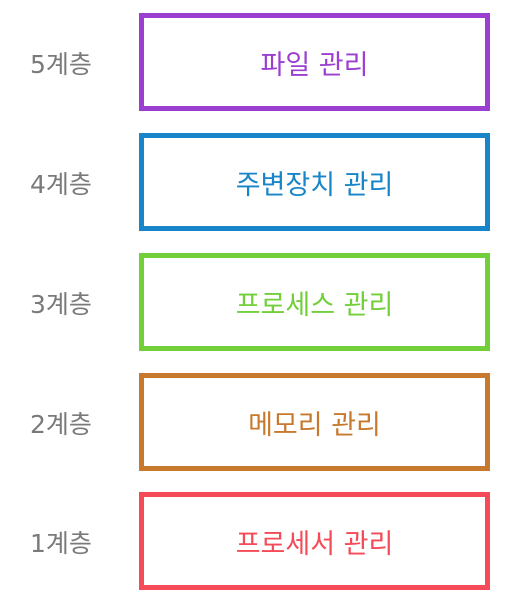 The height and width of the screenshot is (606, 509). I want to click on layer-level-label: 4계층, so click(61, 184).